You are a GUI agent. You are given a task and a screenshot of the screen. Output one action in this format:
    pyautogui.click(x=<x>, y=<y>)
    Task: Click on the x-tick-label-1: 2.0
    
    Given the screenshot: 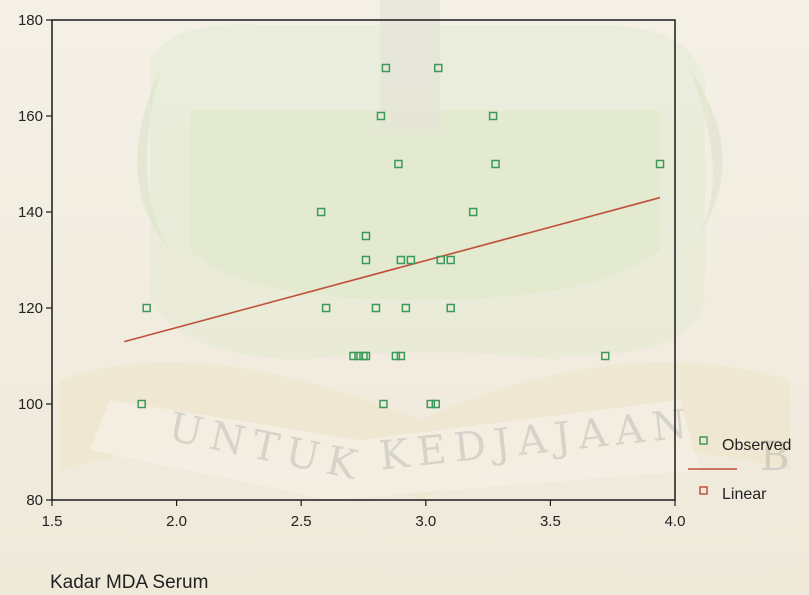 What is the action you would take?
    pyautogui.click(x=176, y=521)
    